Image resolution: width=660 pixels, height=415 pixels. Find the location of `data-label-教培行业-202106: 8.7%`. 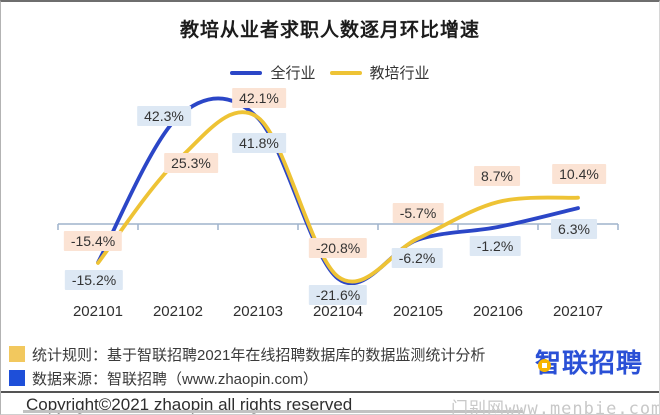

data-label-教培行业-202106: 8.7% is located at coordinates (497, 176).